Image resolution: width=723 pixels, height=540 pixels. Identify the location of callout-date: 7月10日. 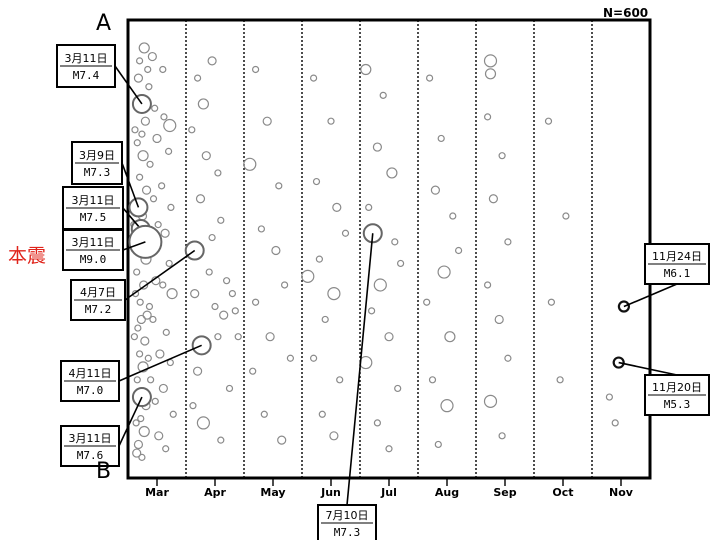
(347, 515).